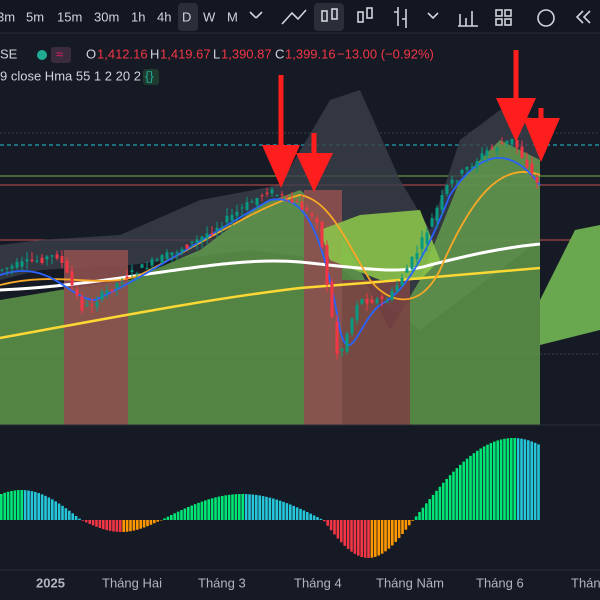  What do you see at coordinates (499, 13) in the screenshot?
I see `grid-icon` at bounding box center [499, 13].